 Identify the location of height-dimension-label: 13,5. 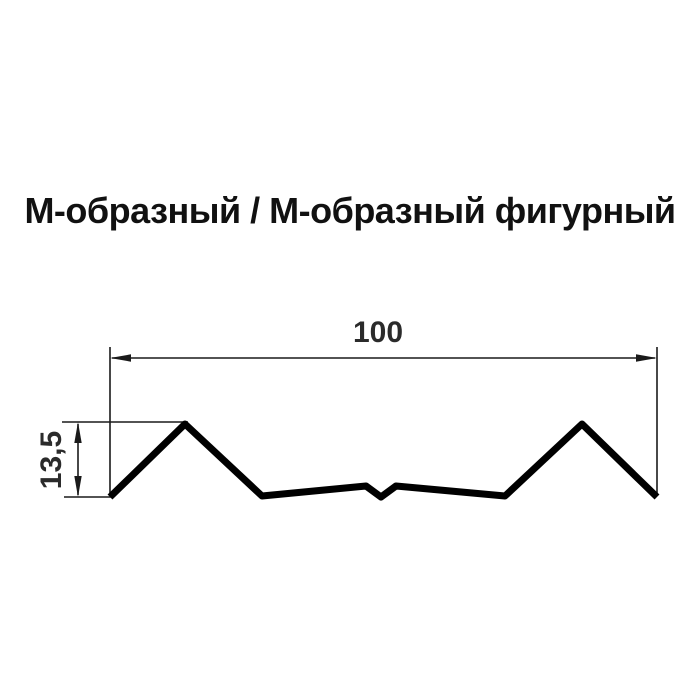
(51, 460).